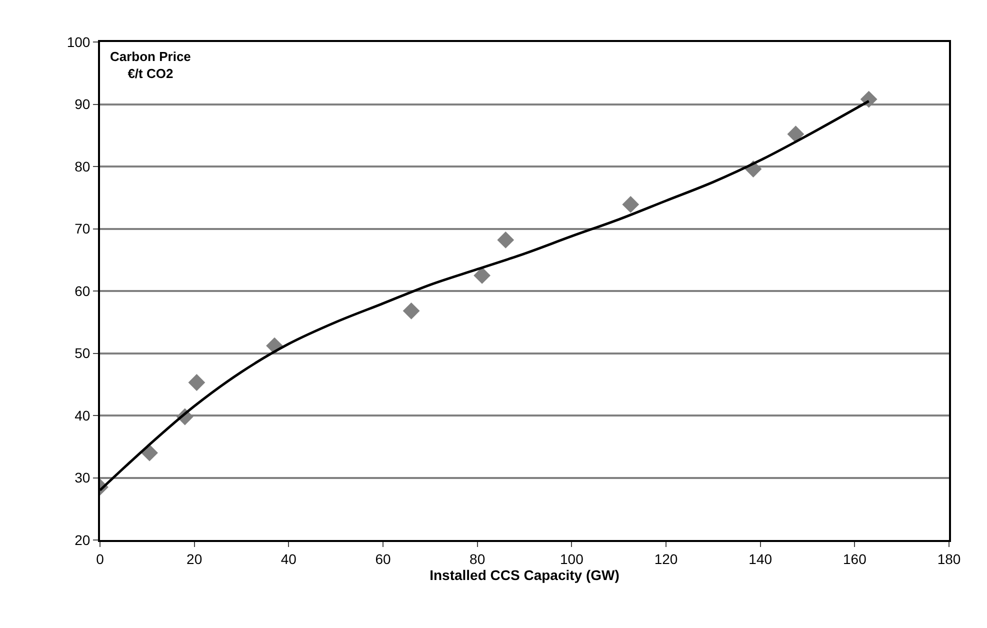  Describe the element at coordinates (82, 290) in the screenshot. I see `y-tick-label: 60` at that location.